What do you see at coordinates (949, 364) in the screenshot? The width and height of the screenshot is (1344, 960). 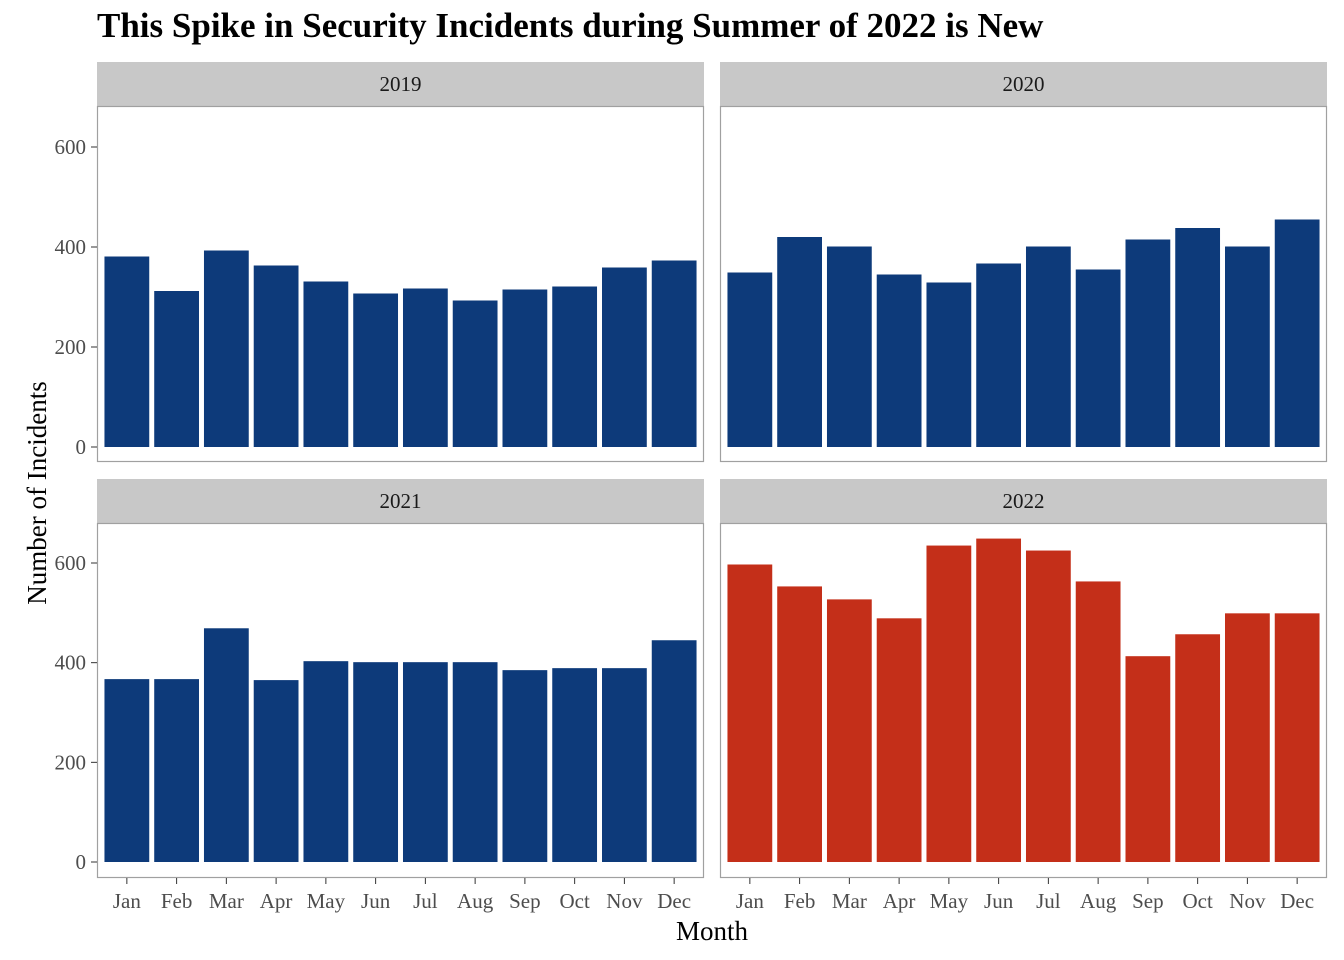 I see `bar-2020-May` at bounding box center [949, 364].